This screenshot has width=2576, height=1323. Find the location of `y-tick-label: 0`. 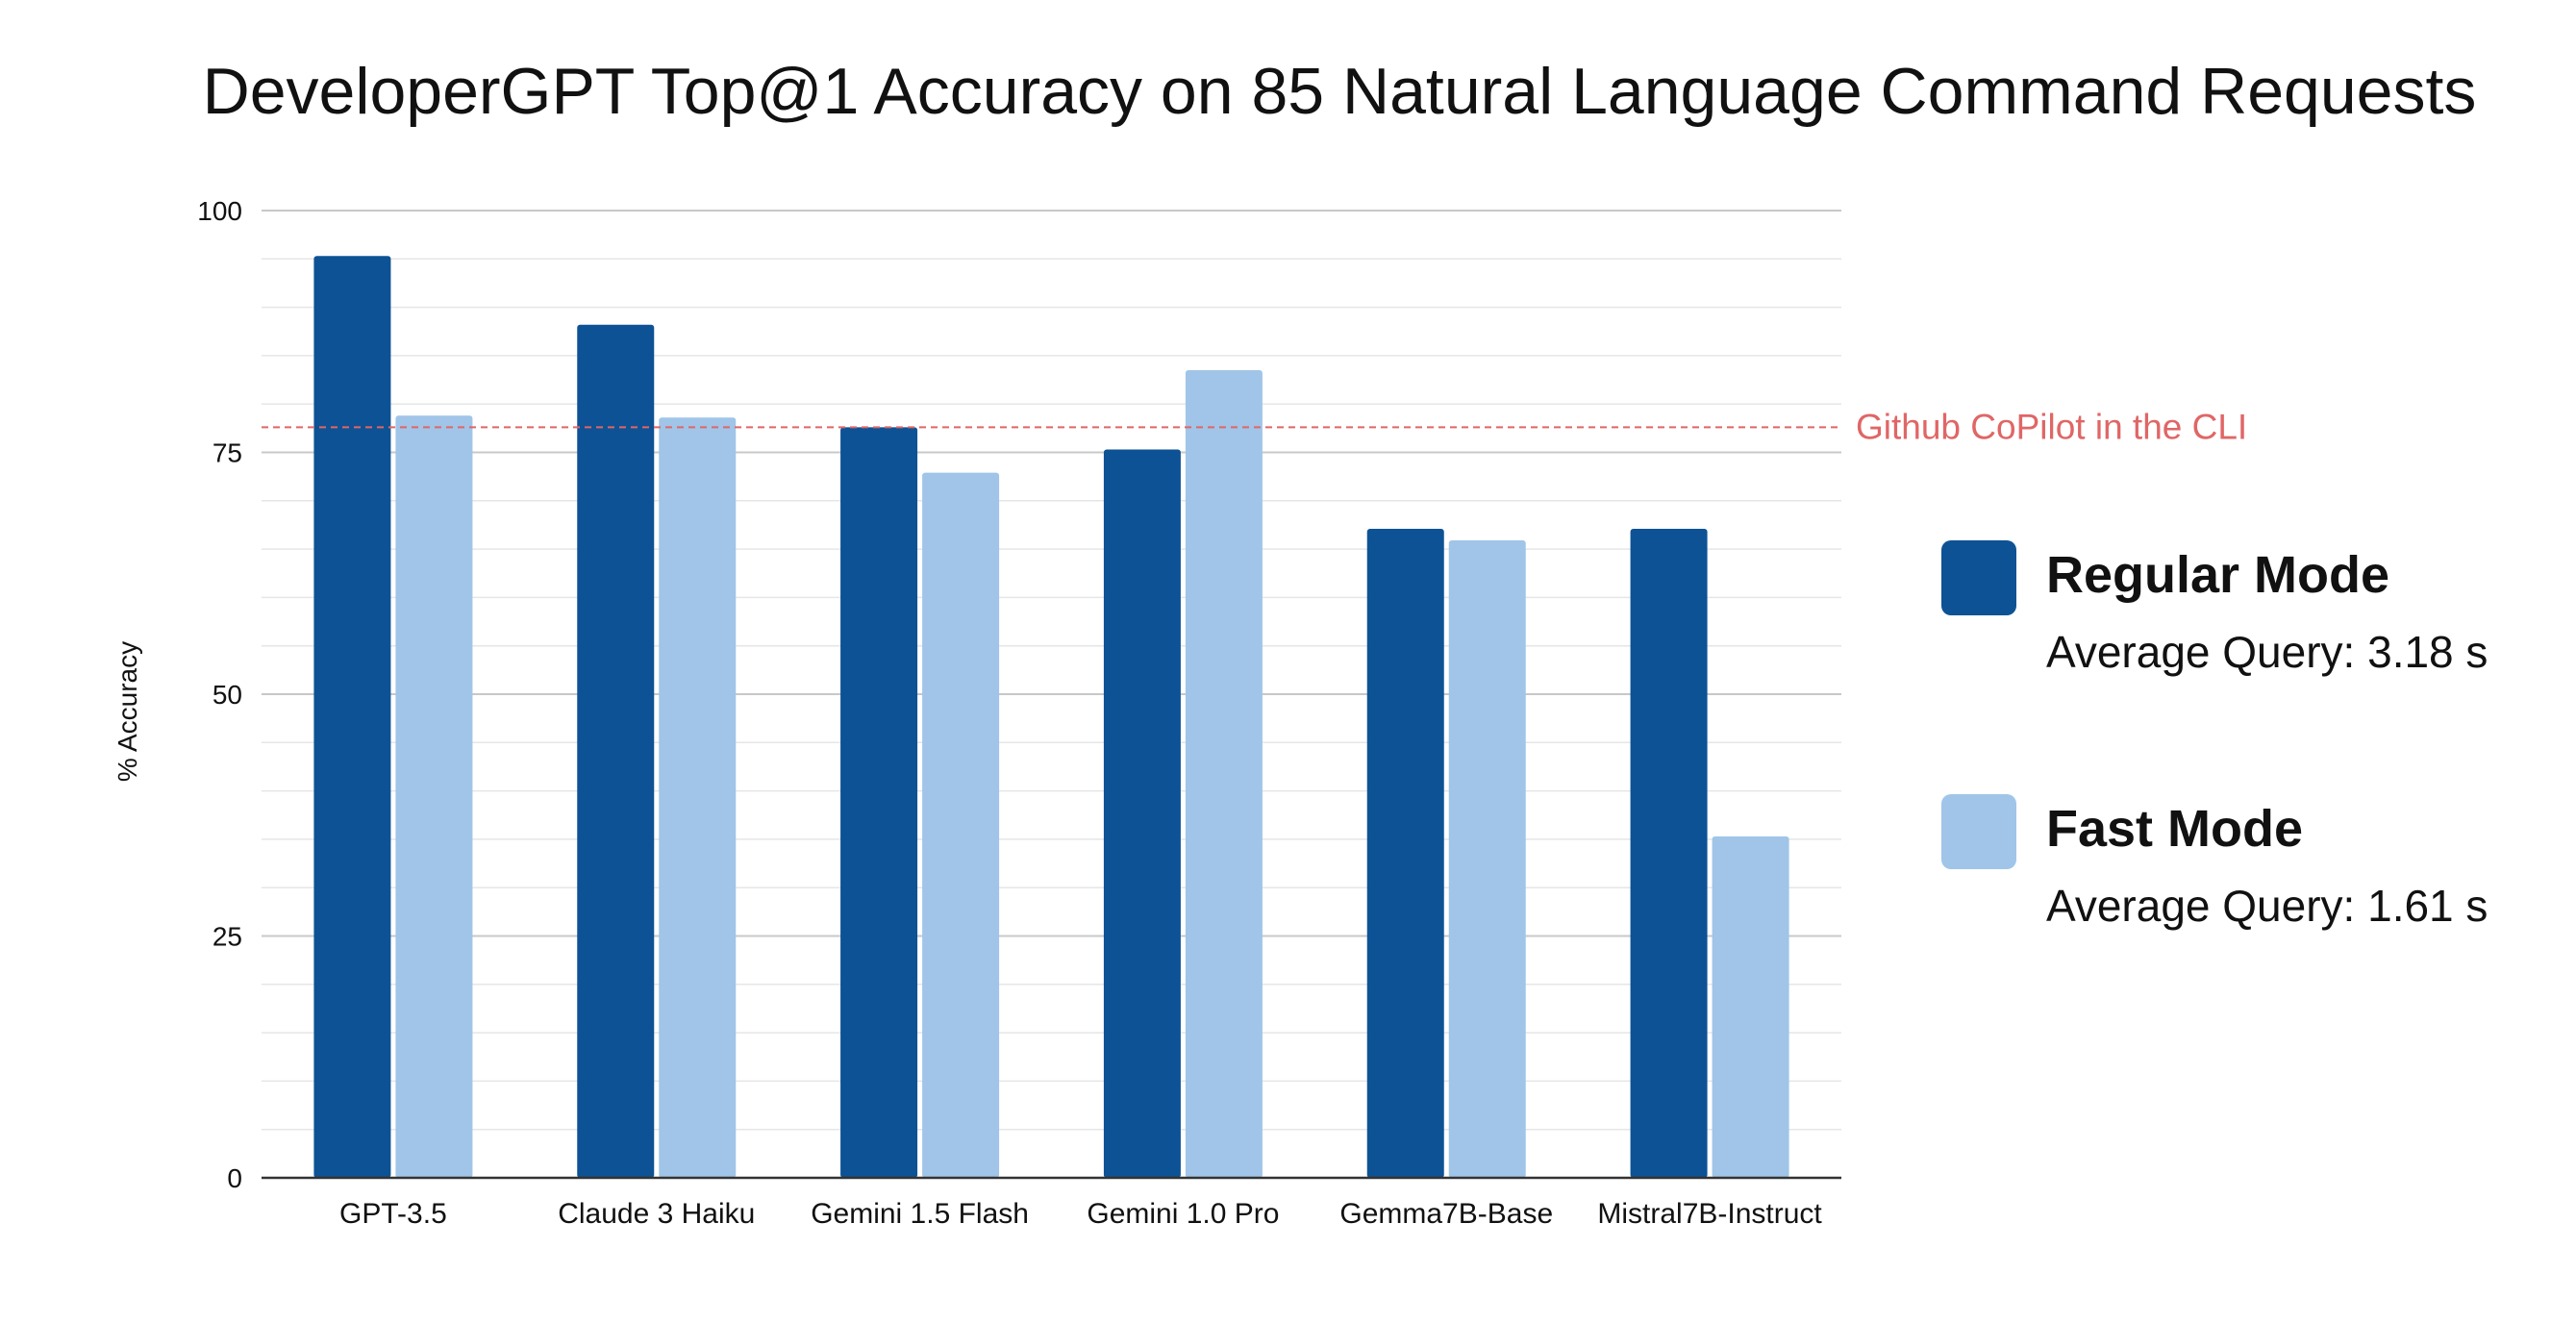

y-tick-label: 0 is located at coordinates (234, 1178).